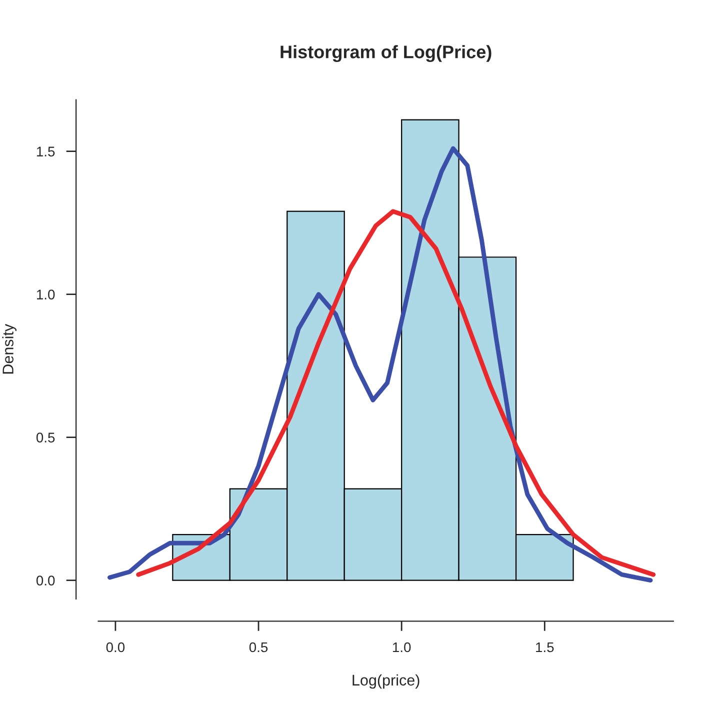 Image resolution: width=728 pixels, height=713 pixels. Describe the element at coordinates (386, 681) in the screenshot. I see `x-axis-title: Log(price)` at that location.